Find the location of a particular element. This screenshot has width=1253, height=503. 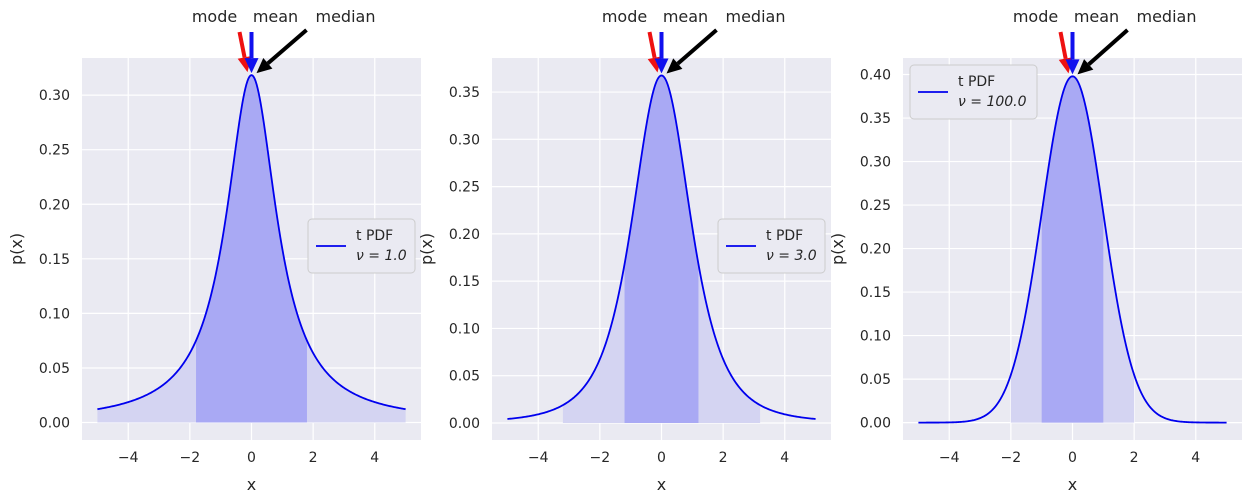

legend-label-line2: ν = 1.0 is located at coordinates (381, 256).